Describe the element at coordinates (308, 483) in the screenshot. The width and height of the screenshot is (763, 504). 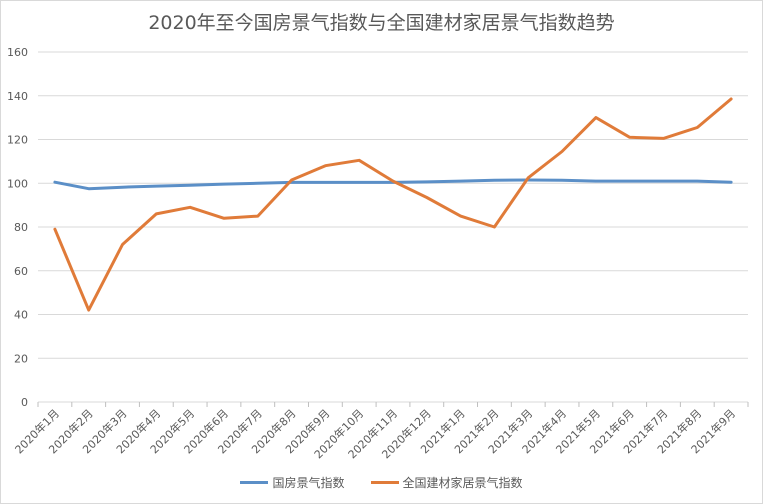
I see `legend-label: 国房景气指数` at that location.